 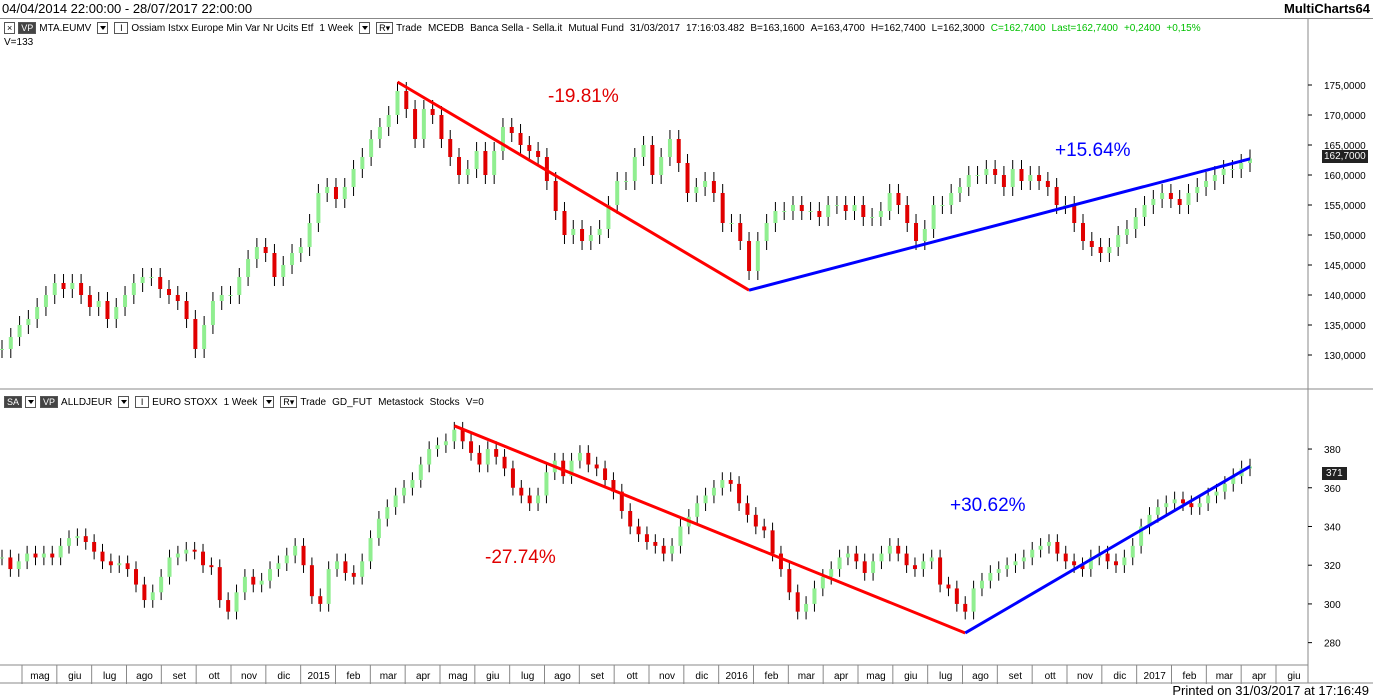 I want to click on resolution-dropdown, so click(x=365, y=28).